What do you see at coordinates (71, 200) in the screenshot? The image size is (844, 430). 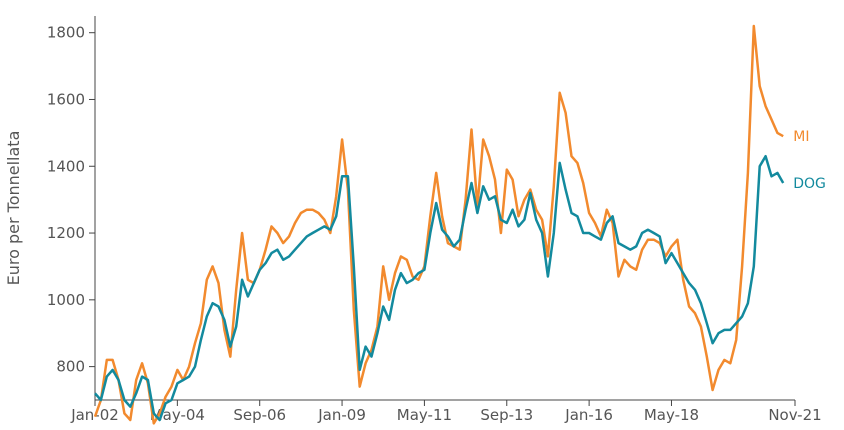 I see `y-axis-ticks: 800 1000 1200 1400 1600 1800` at bounding box center [71, 200].